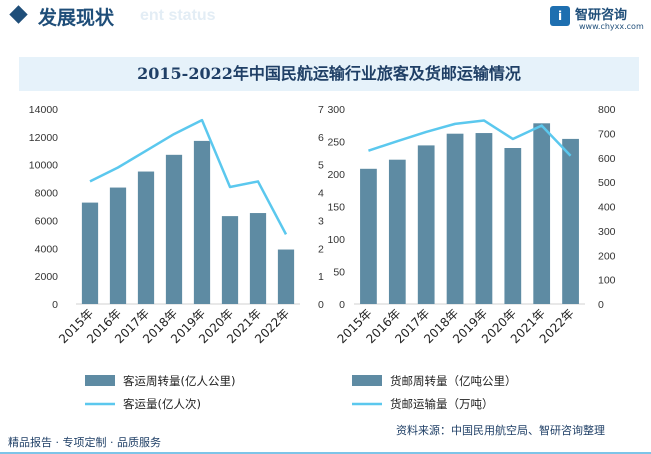 This screenshot has width=651, height=454. What do you see at coordinates (321, 194) in the screenshot?
I see `y-tick-right: 4` at bounding box center [321, 194].